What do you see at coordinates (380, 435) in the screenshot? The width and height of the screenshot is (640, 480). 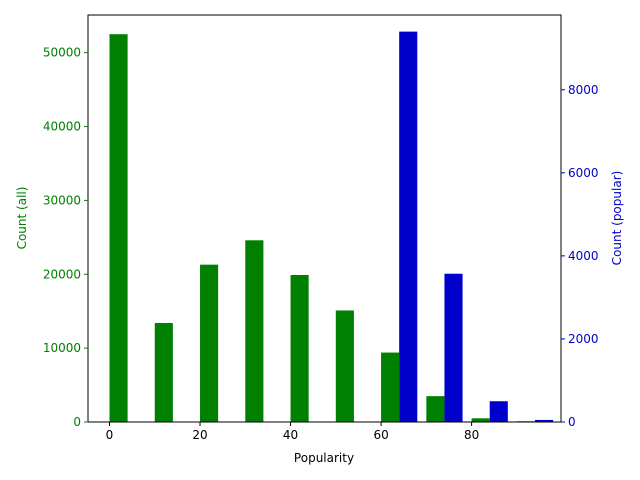 I see `x-tick-label: 60` at bounding box center [380, 435].